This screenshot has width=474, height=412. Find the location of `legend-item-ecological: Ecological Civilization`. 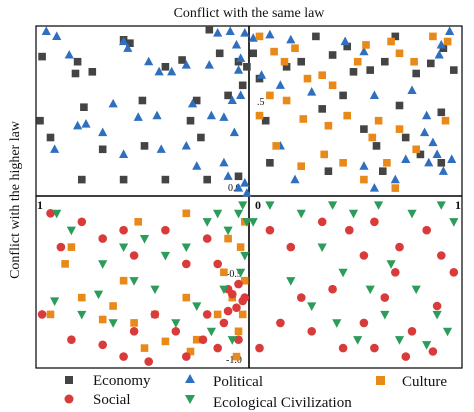

legend-item-ecological: Ecological Civilization is located at coordinates (268, 403).